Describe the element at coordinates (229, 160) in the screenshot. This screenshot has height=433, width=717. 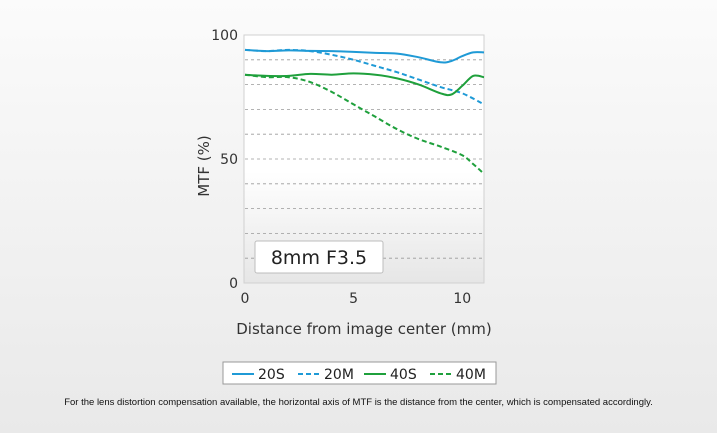
I see `y-tick-label: 50` at that location.